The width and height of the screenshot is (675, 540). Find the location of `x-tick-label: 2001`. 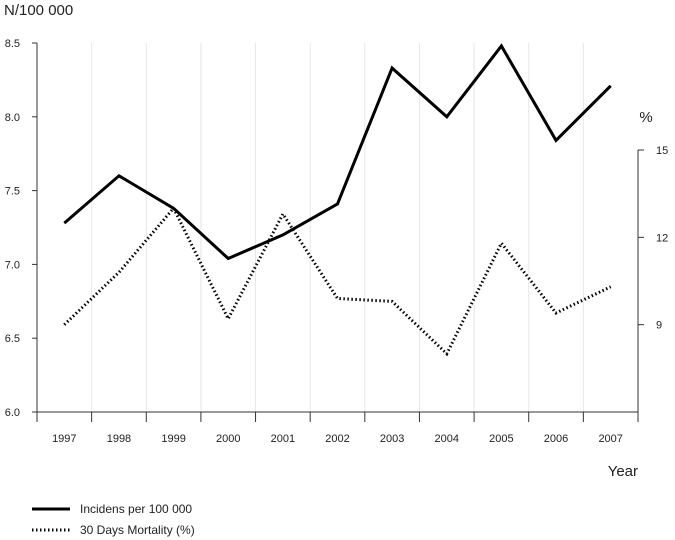

x-tick-label: 2001 is located at coordinates (283, 439).